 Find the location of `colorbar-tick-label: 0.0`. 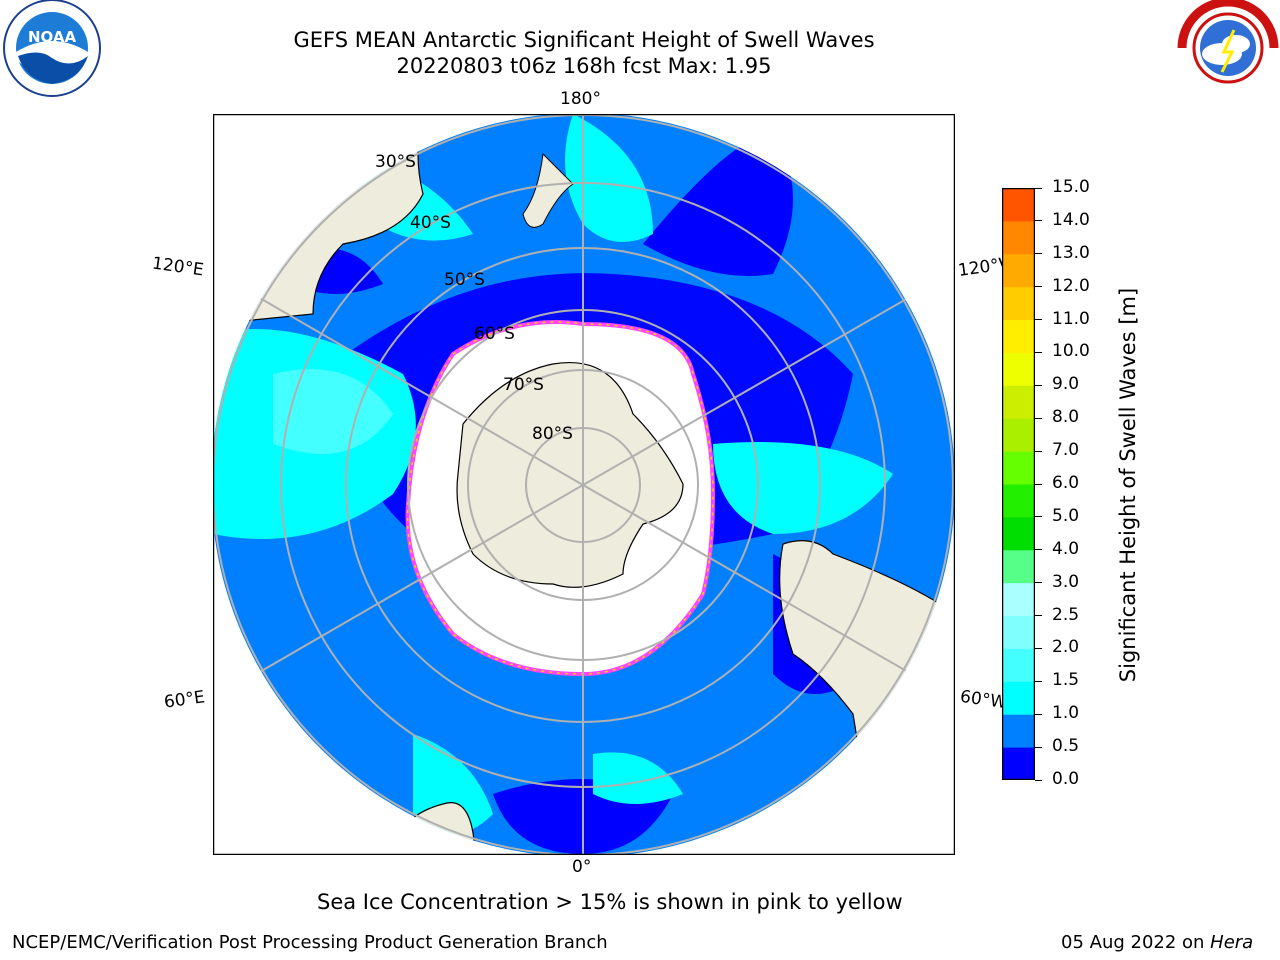

colorbar-tick-label: 0.0 is located at coordinates (1066, 779).